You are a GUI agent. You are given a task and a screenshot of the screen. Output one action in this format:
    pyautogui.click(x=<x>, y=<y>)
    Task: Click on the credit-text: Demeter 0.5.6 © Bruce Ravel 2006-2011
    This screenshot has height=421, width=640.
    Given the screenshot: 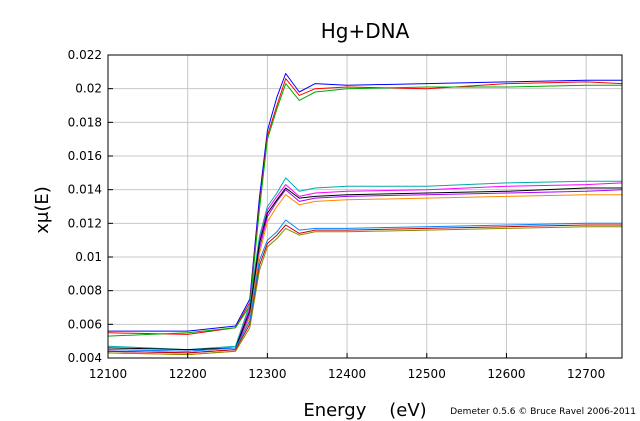 What is the action you would take?
    pyautogui.click(x=543, y=412)
    